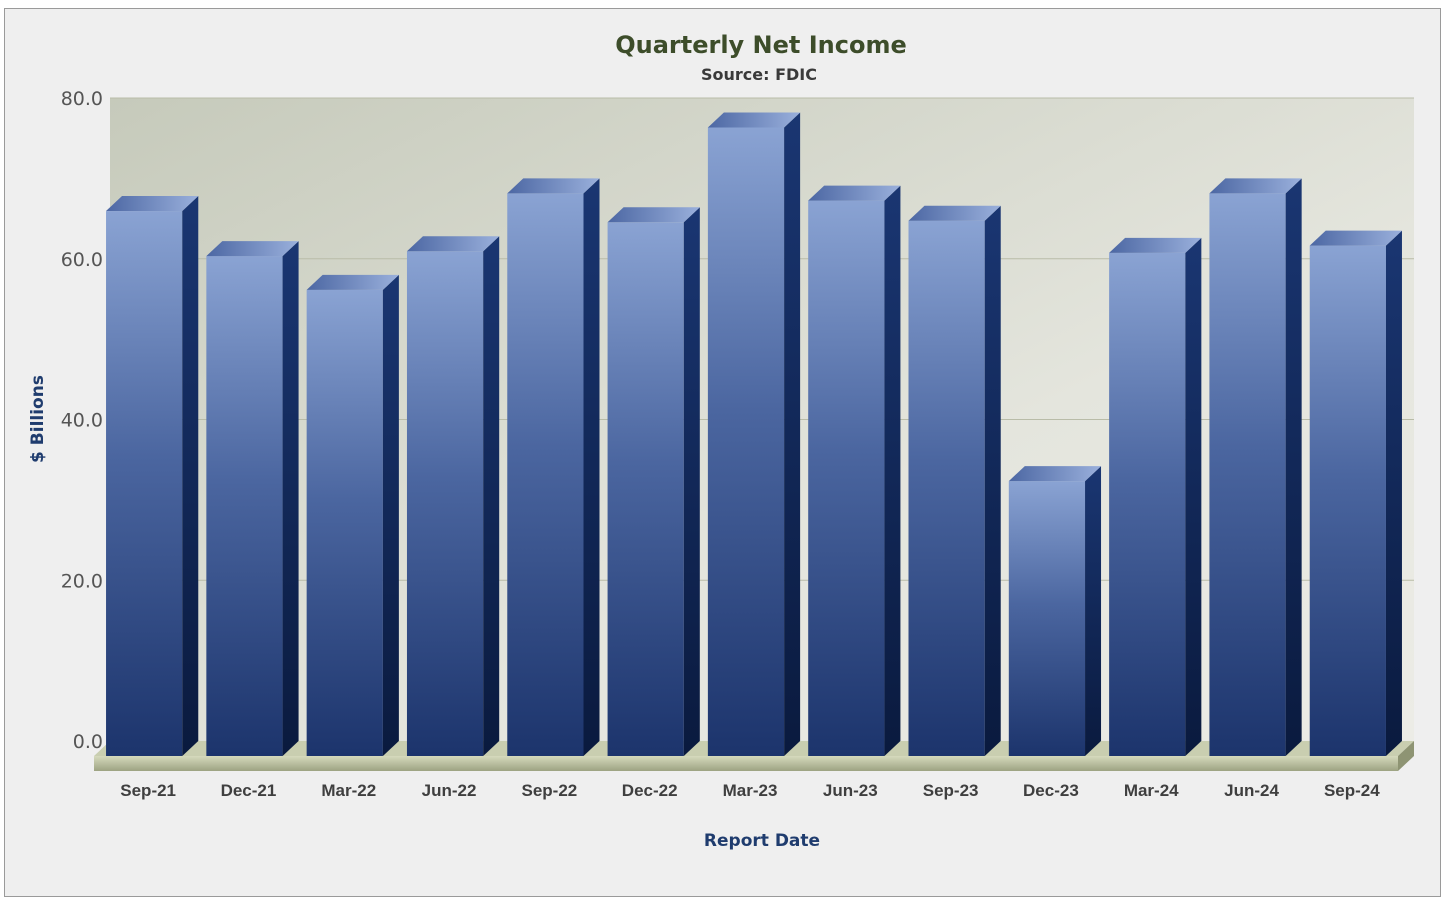 The image size is (1447, 899). What do you see at coordinates (249, 790) in the screenshot?
I see `x-tick-label: Dec-21` at bounding box center [249, 790].